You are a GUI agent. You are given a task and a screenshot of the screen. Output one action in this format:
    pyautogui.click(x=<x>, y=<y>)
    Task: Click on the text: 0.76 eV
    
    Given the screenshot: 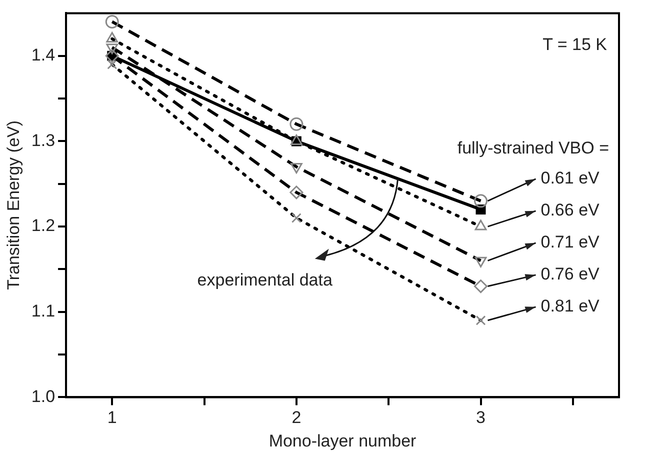 What is the action you would take?
    pyautogui.click(x=570, y=274)
    